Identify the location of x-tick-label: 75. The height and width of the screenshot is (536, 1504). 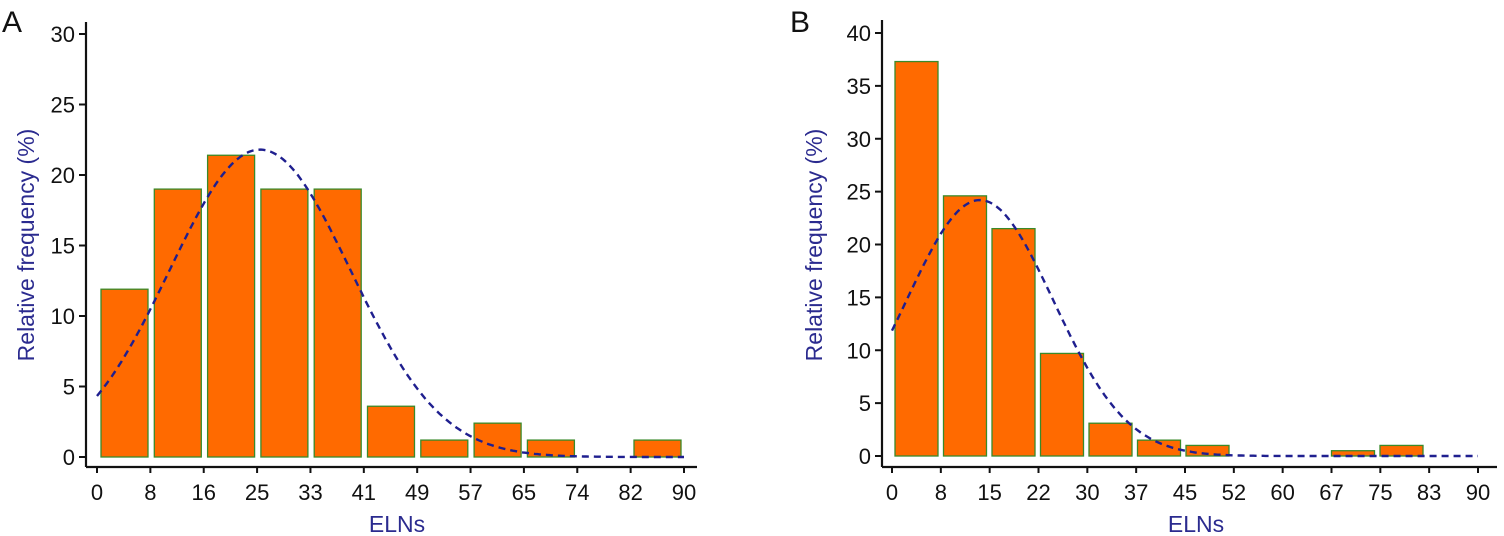
(1380, 492).